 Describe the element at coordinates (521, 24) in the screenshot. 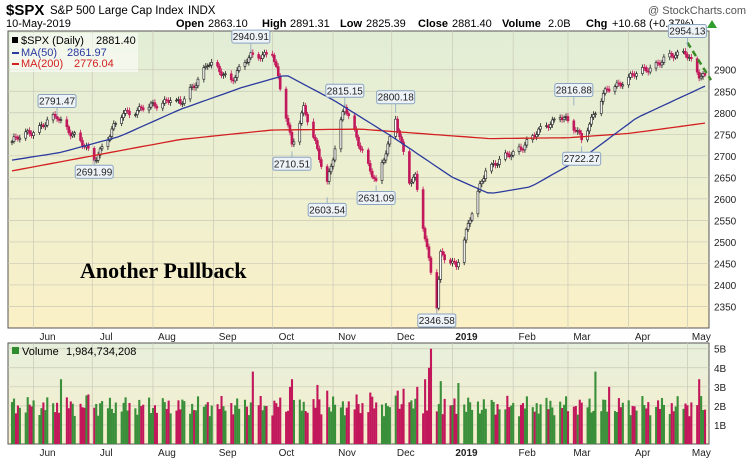

I see `volume-label: Volume` at that location.